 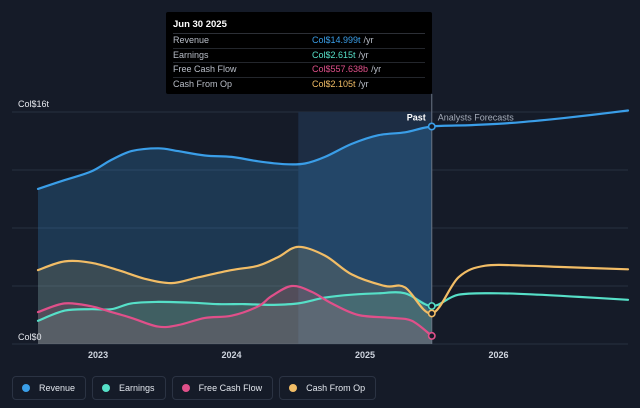 I want to click on legend-label: Cash From Op, so click(x=336, y=388).